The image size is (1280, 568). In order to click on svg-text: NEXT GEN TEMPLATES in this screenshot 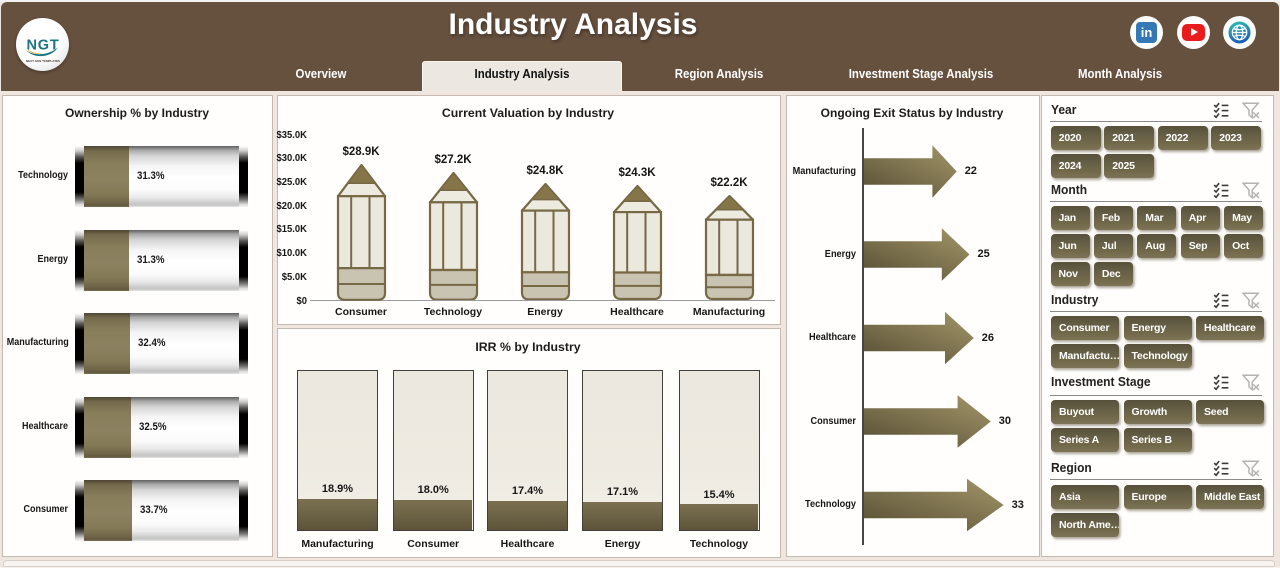, I will do `click(43, 61)`.